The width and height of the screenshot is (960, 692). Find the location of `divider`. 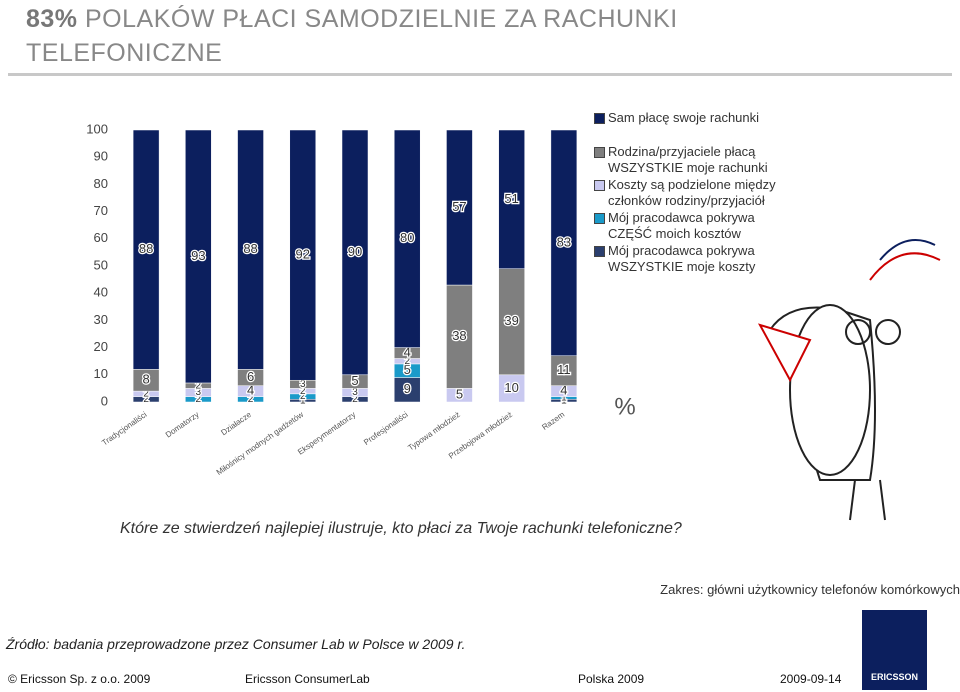

divider is located at coordinates (480, 74).